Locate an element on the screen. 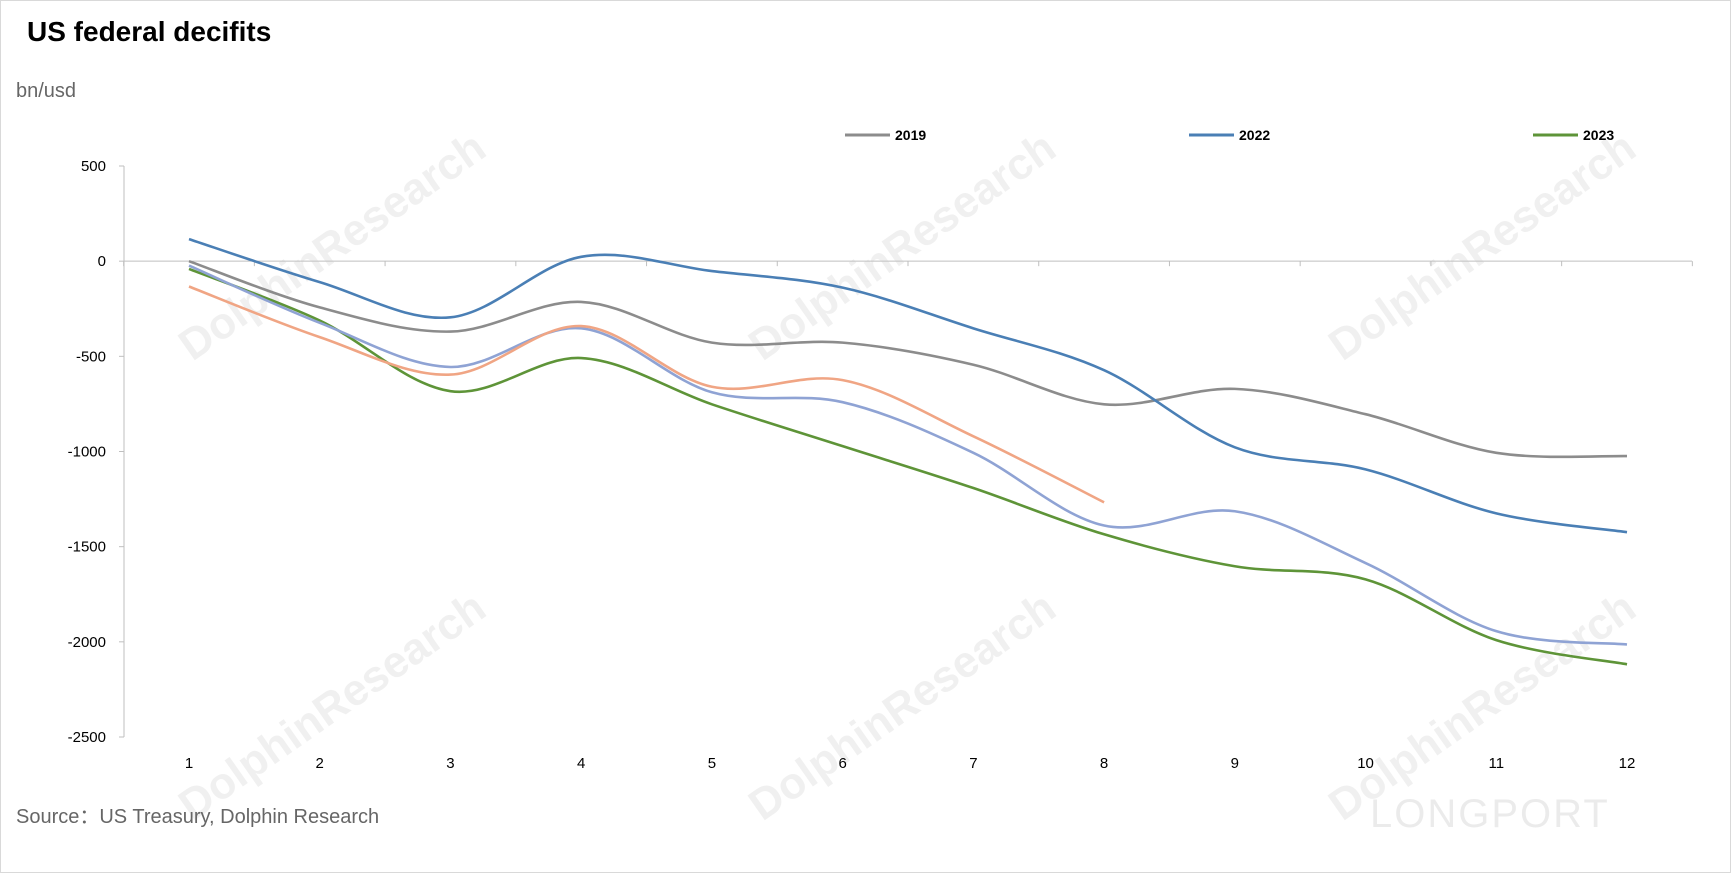 The width and height of the screenshot is (1731, 873). legend-label-2019: 2019 is located at coordinates (910, 135).